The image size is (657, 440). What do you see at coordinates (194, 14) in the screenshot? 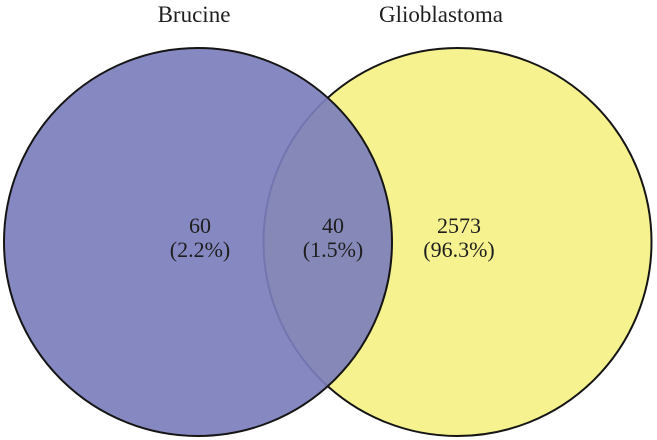
I see `left-set-title: Brucine` at bounding box center [194, 14].